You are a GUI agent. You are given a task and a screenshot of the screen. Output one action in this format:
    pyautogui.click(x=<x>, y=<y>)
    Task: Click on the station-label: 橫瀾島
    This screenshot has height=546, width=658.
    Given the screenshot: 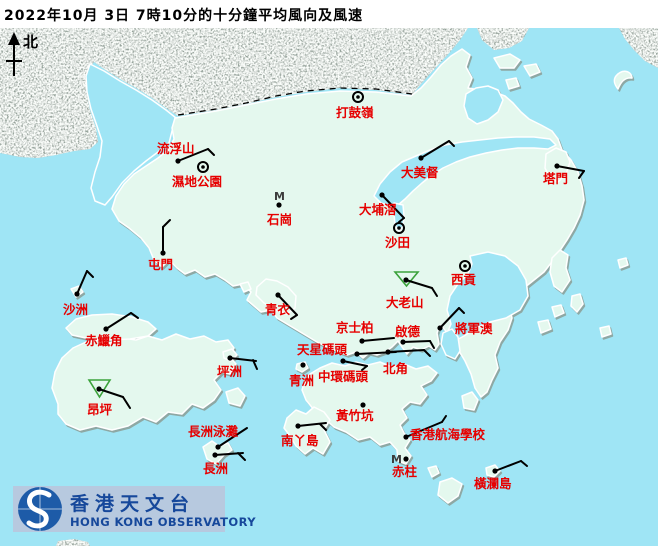 What is the action you would take?
    pyautogui.click(x=493, y=483)
    